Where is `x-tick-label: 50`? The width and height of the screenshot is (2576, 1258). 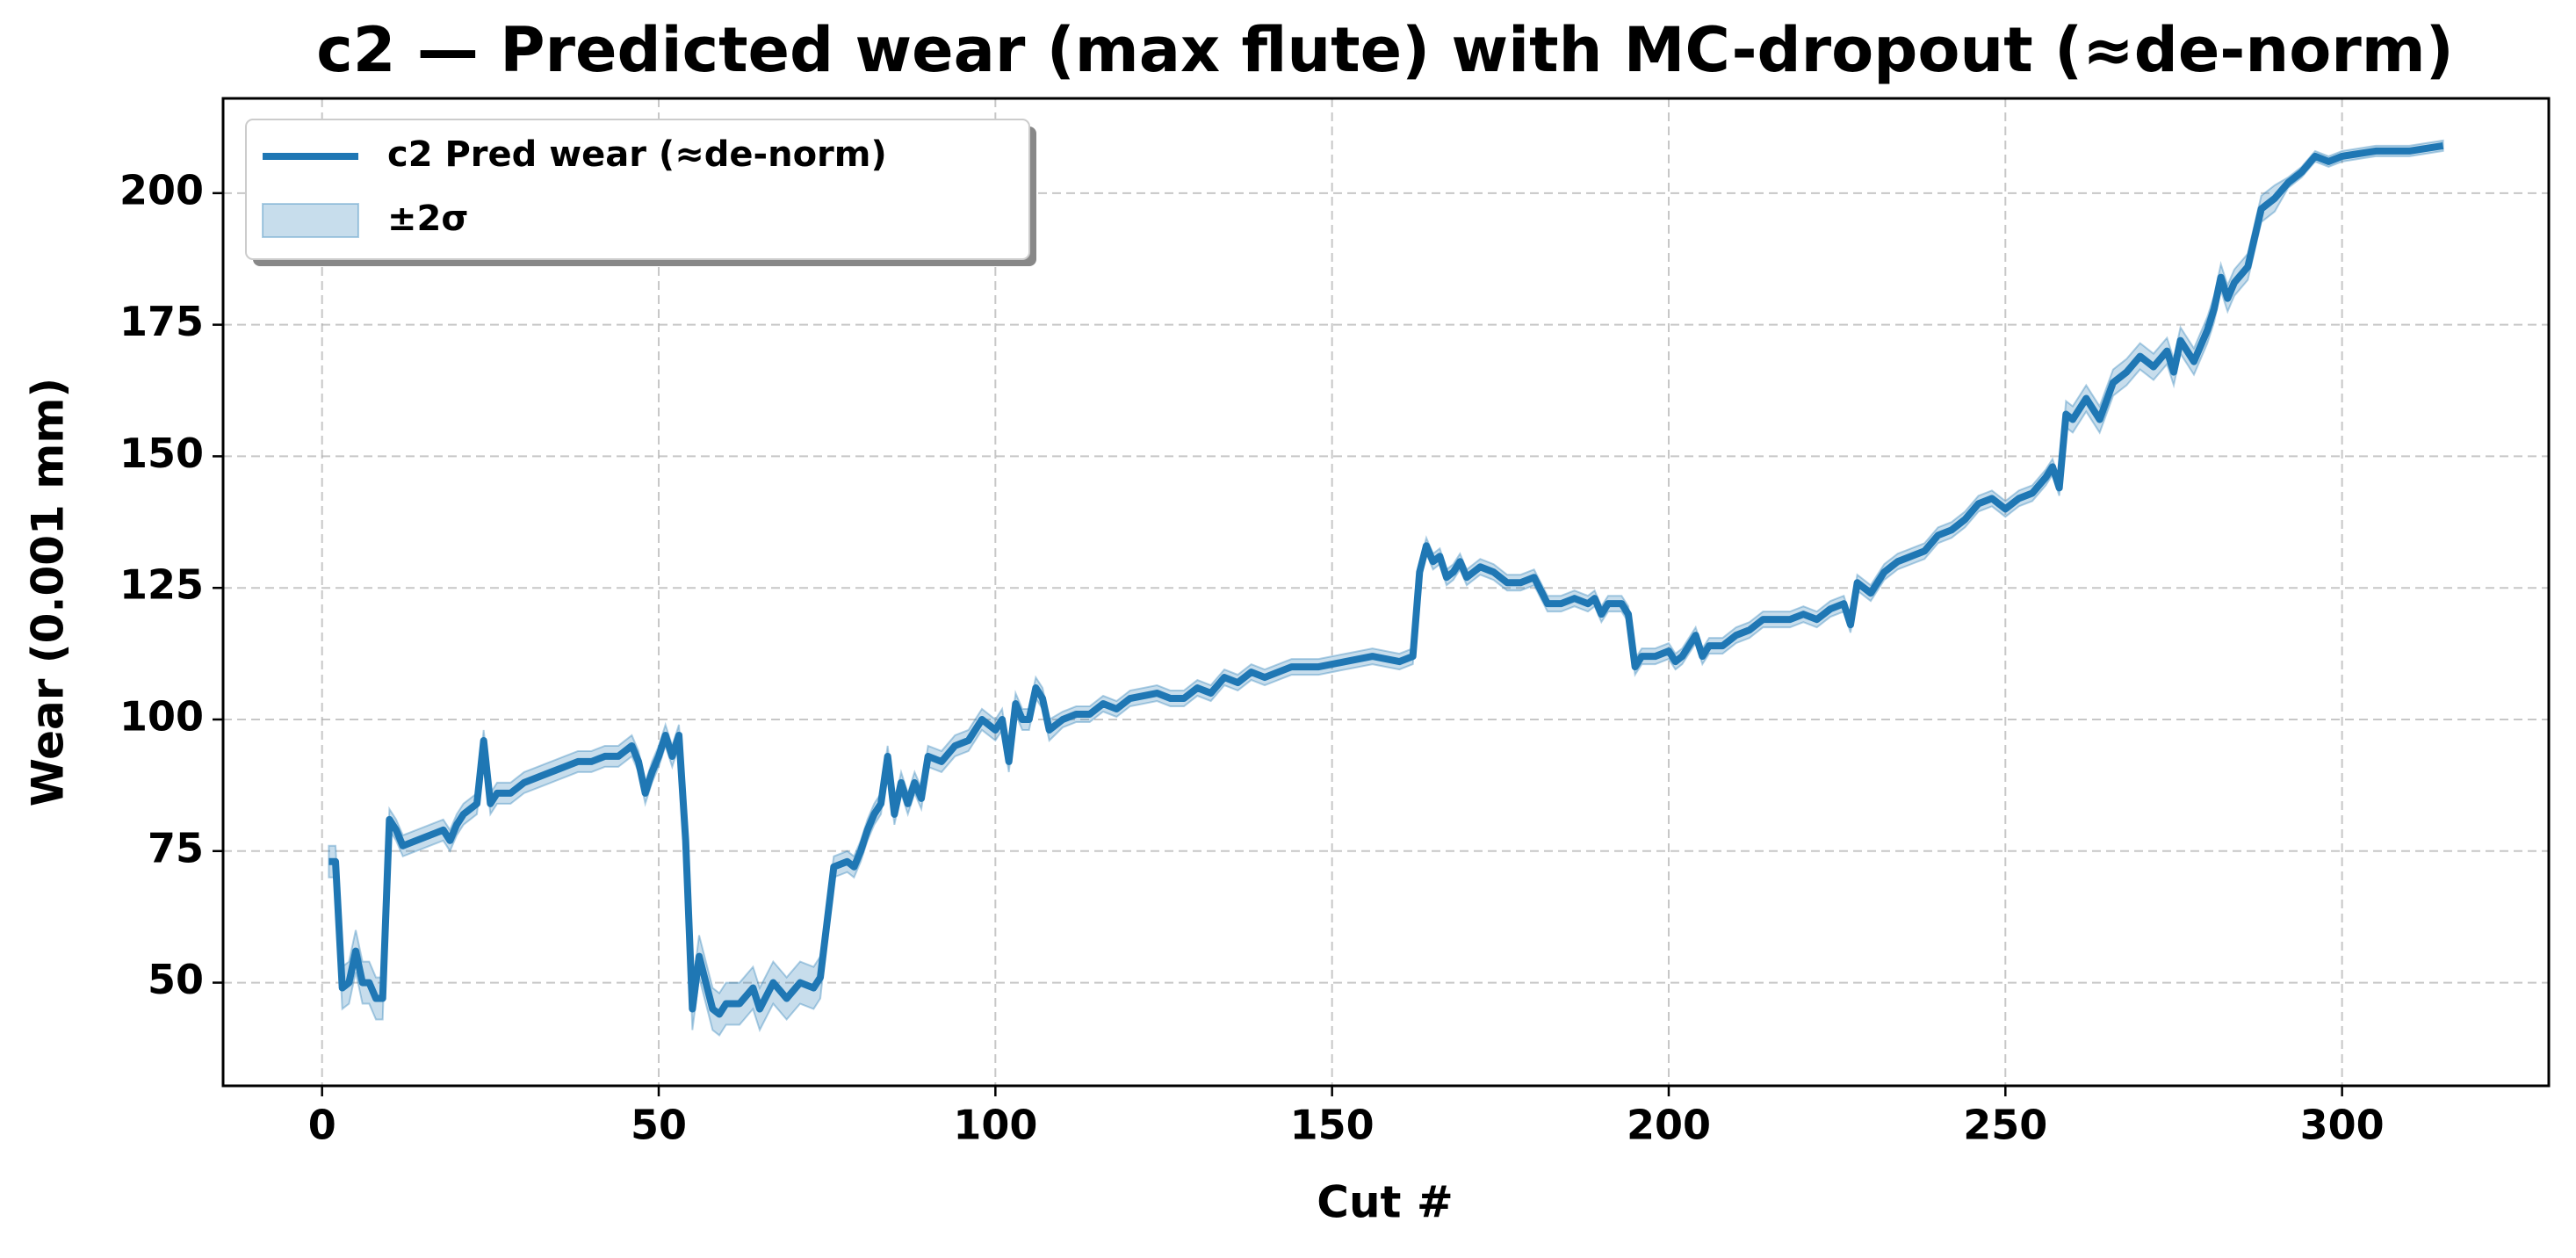 x-tick-label: 50 is located at coordinates (659, 1125).